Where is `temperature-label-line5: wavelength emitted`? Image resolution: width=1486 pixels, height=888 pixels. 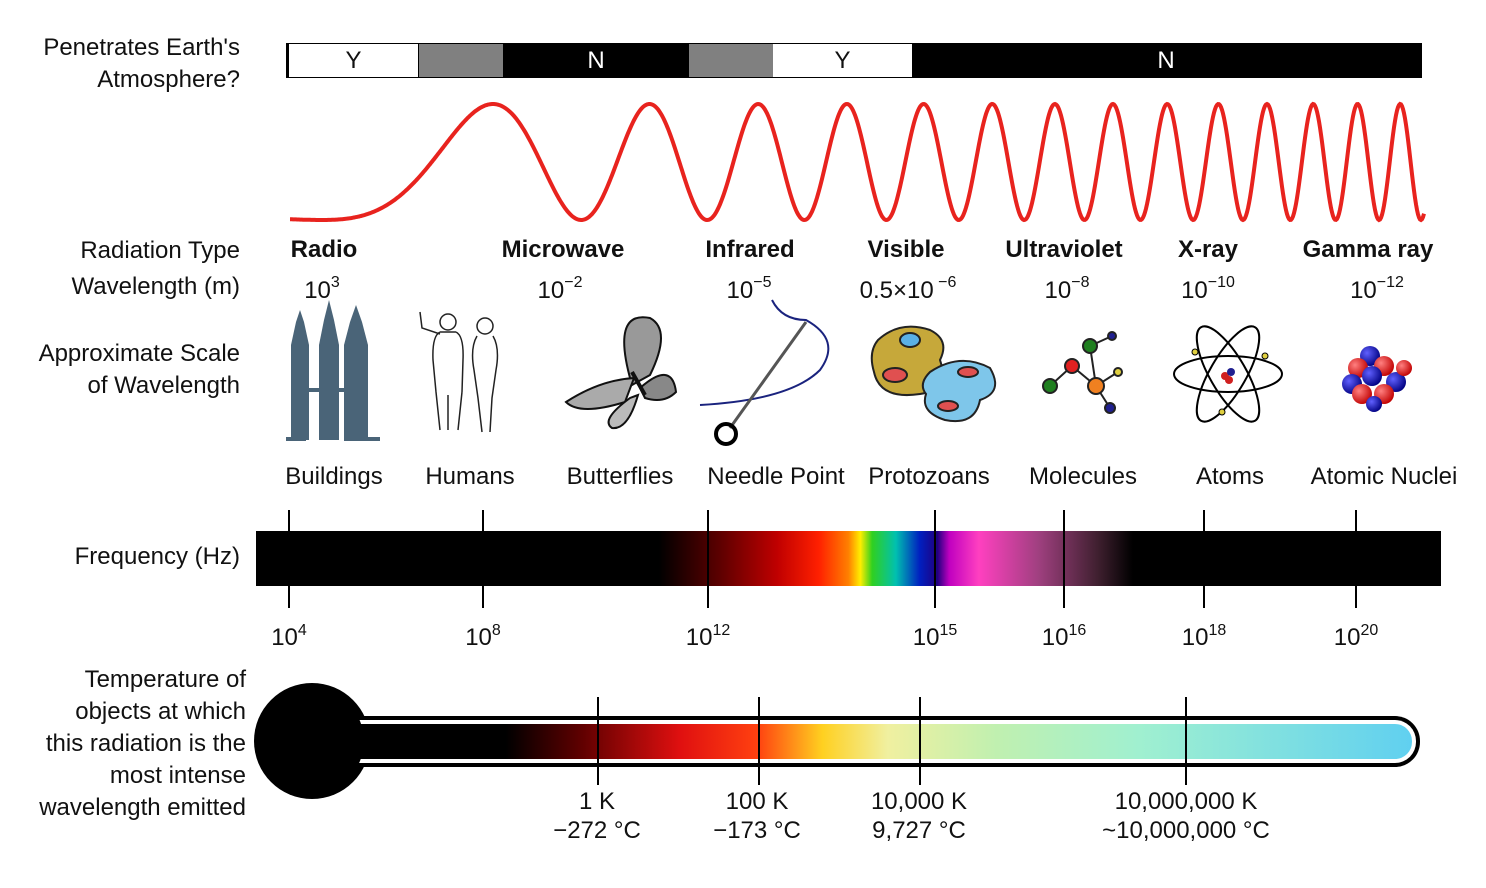 temperature-label-line5: wavelength emitted is located at coordinates (142, 807).